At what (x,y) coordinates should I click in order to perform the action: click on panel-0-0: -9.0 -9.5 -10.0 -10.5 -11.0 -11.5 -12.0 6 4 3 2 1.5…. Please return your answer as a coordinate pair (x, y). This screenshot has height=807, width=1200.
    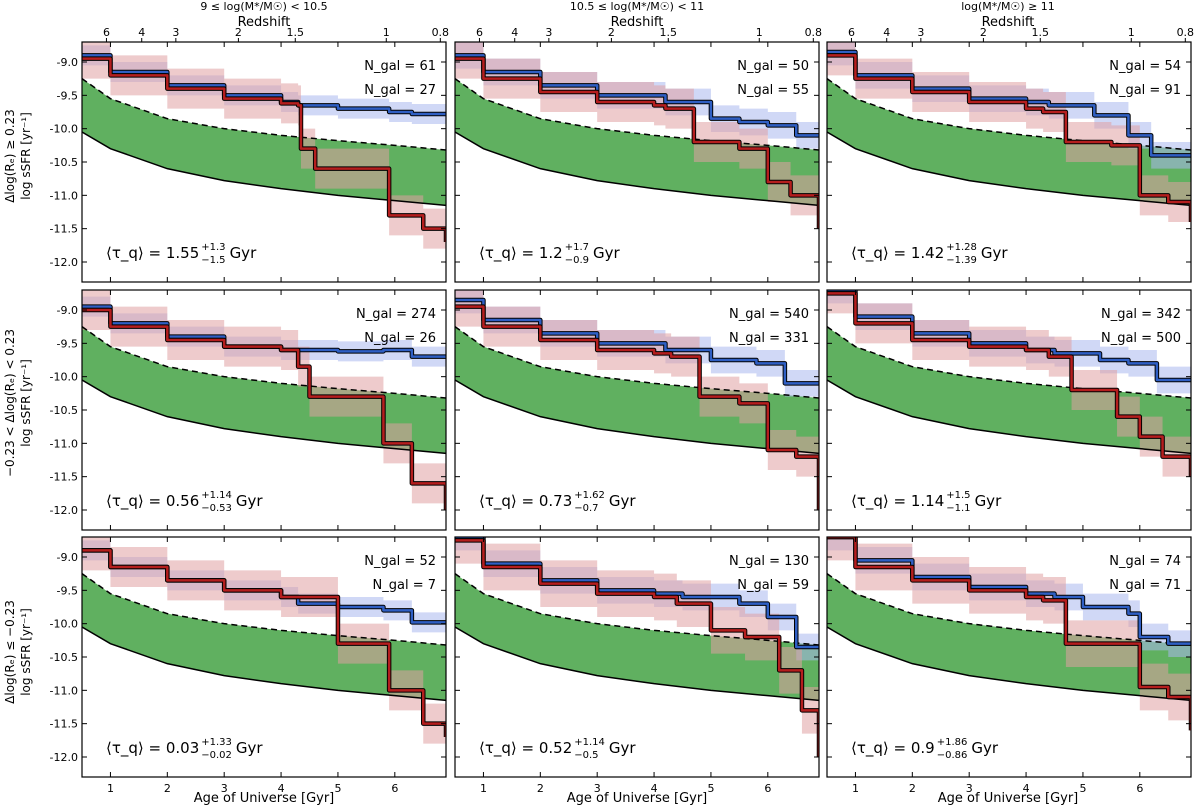
    Looking at the image, I should click on (249, 154).